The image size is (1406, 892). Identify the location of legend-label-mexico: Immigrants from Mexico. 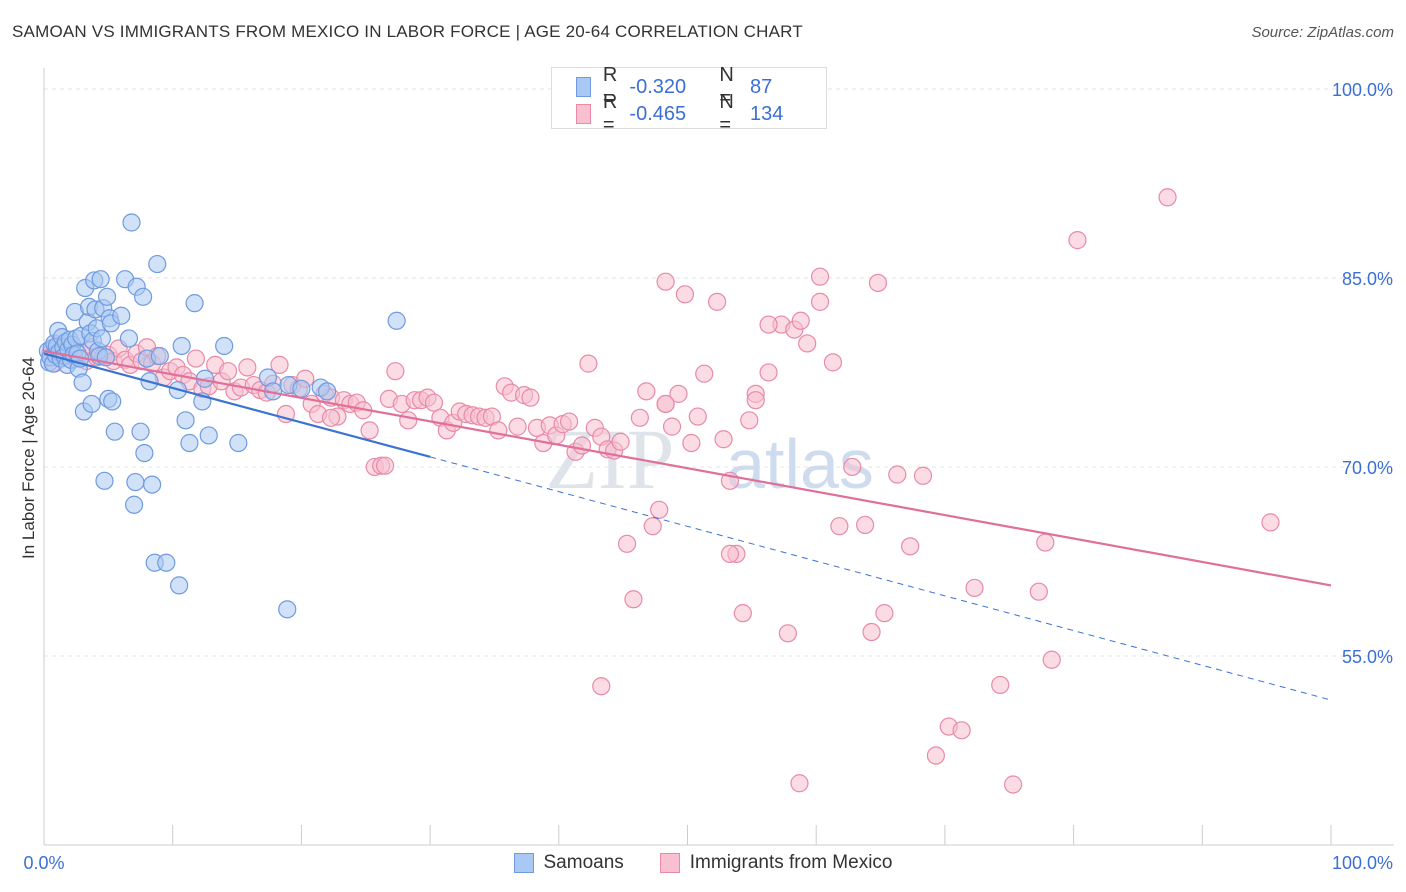
(791, 862).